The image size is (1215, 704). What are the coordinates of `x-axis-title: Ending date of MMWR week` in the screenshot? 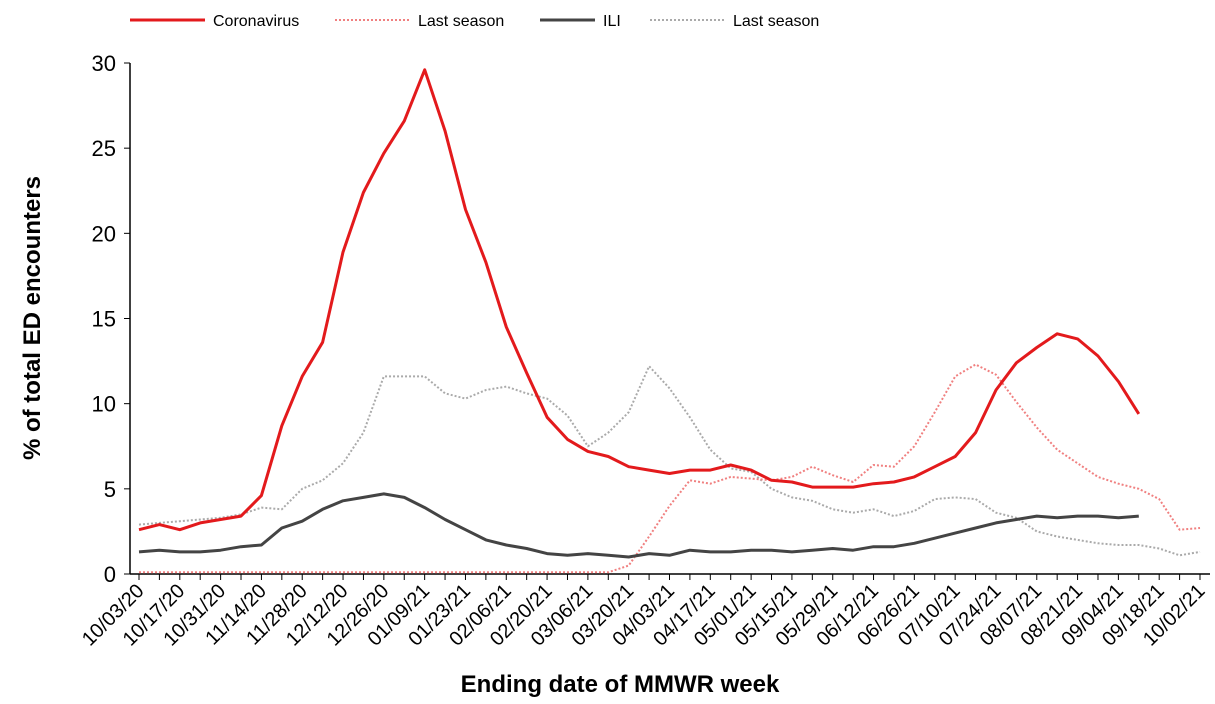 It's located at (620, 684).